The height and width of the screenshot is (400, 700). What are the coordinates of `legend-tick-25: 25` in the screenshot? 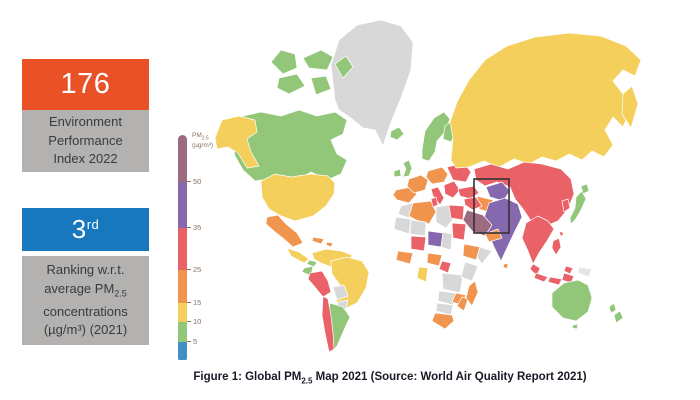 It's located at (194, 270).